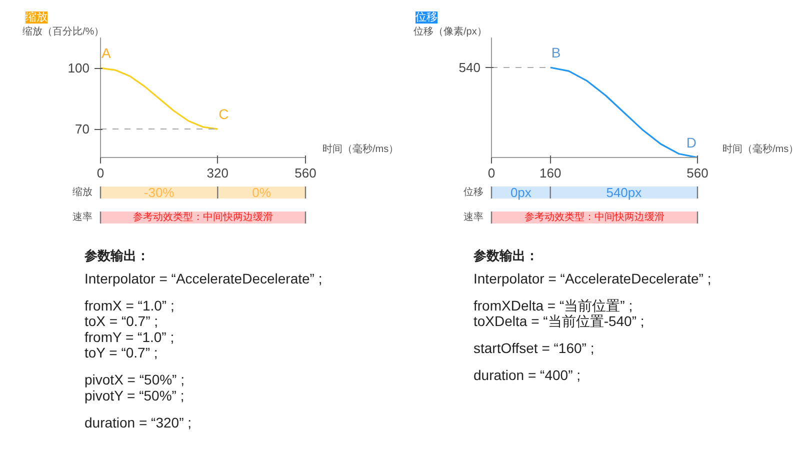 This screenshot has width=800, height=451. Describe the element at coordinates (691, 142) in the screenshot. I see `annotation: D` at that location.